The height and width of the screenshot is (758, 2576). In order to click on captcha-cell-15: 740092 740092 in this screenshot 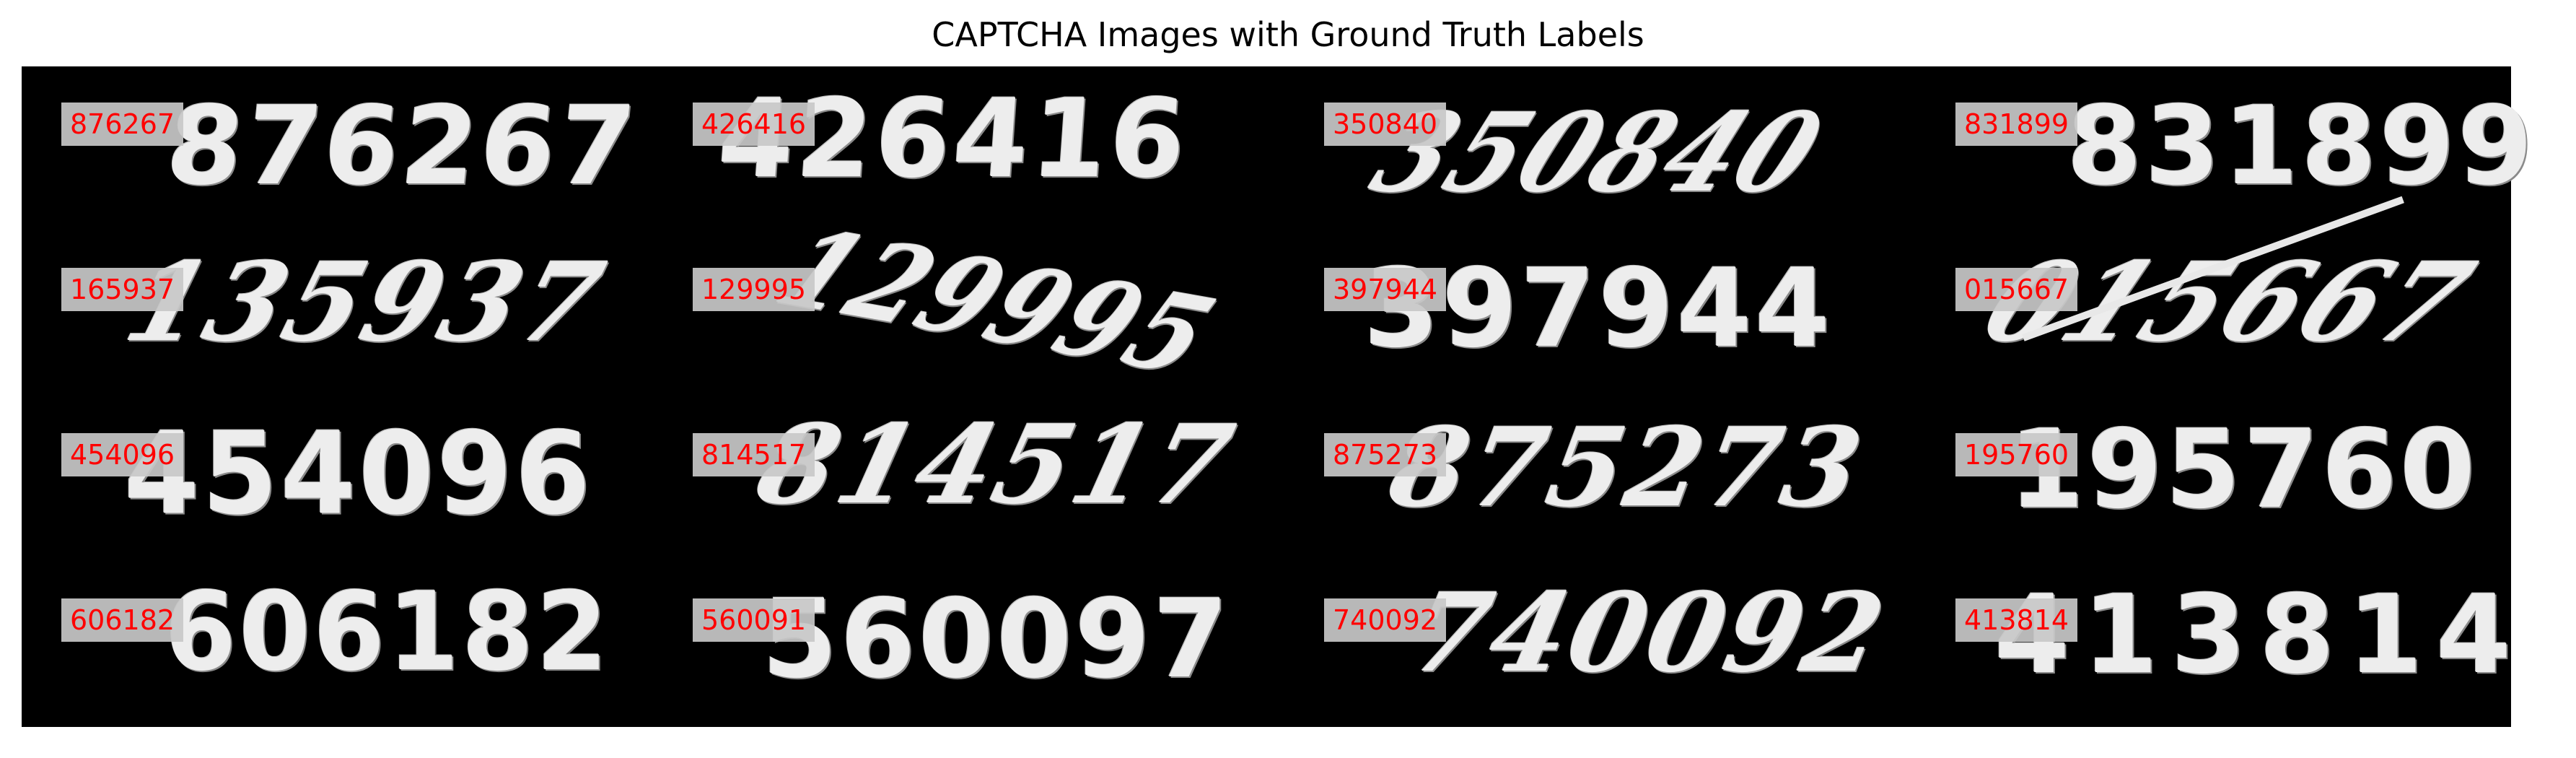, I will do `click(1599, 647)`.